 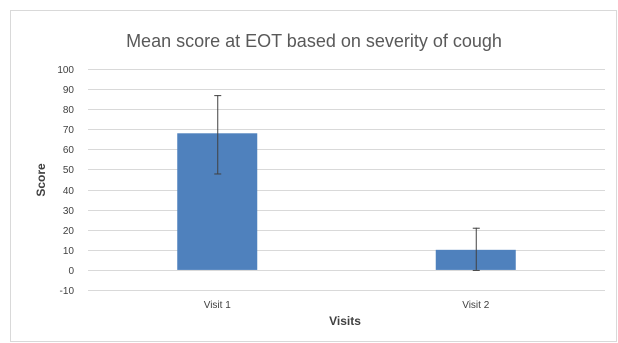 What do you see at coordinates (345, 321) in the screenshot?
I see `x-axis-title: Visits` at bounding box center [345, 321].